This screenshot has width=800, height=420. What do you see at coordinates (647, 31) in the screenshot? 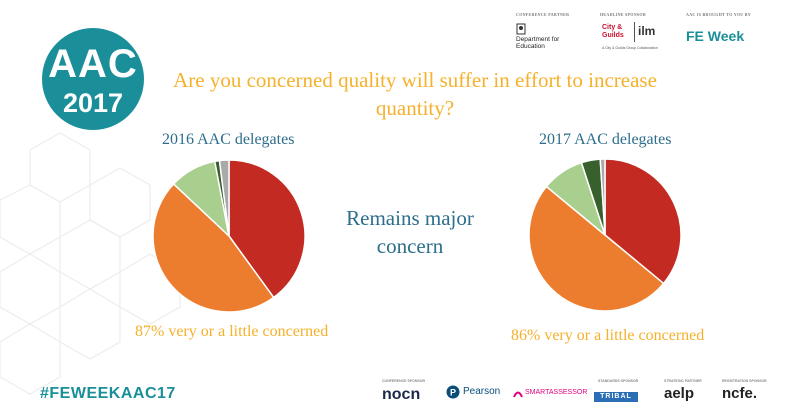
I see `ilm-name: ilm` at bounding box center [647, 31].